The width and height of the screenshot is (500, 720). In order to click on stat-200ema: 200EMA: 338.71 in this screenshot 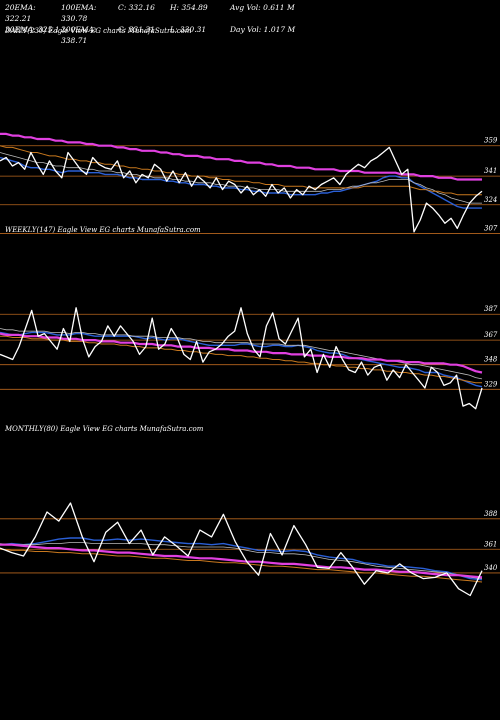, I will do `click(79, 35)`.